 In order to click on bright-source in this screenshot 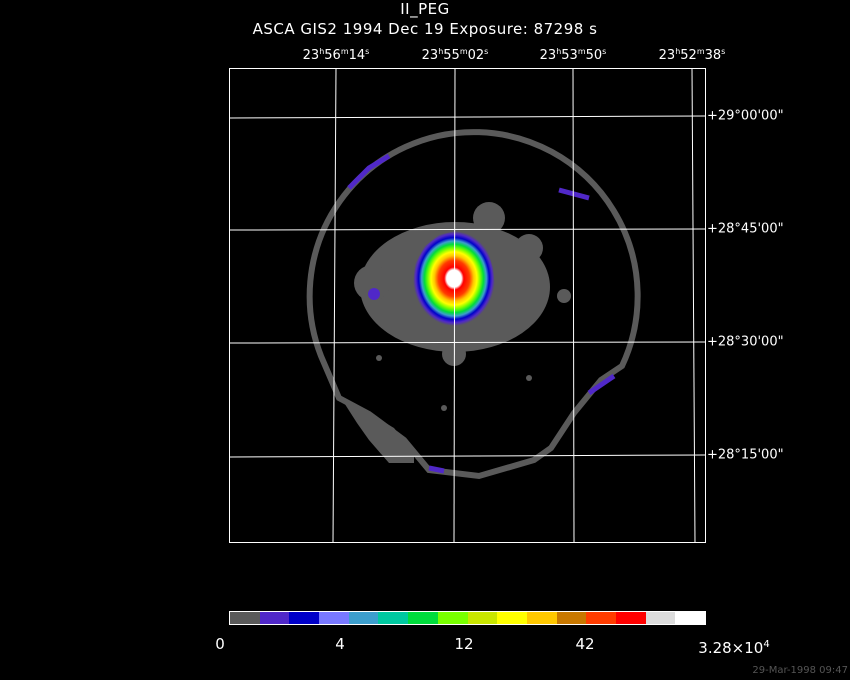, I will do `click(454, 278)`.